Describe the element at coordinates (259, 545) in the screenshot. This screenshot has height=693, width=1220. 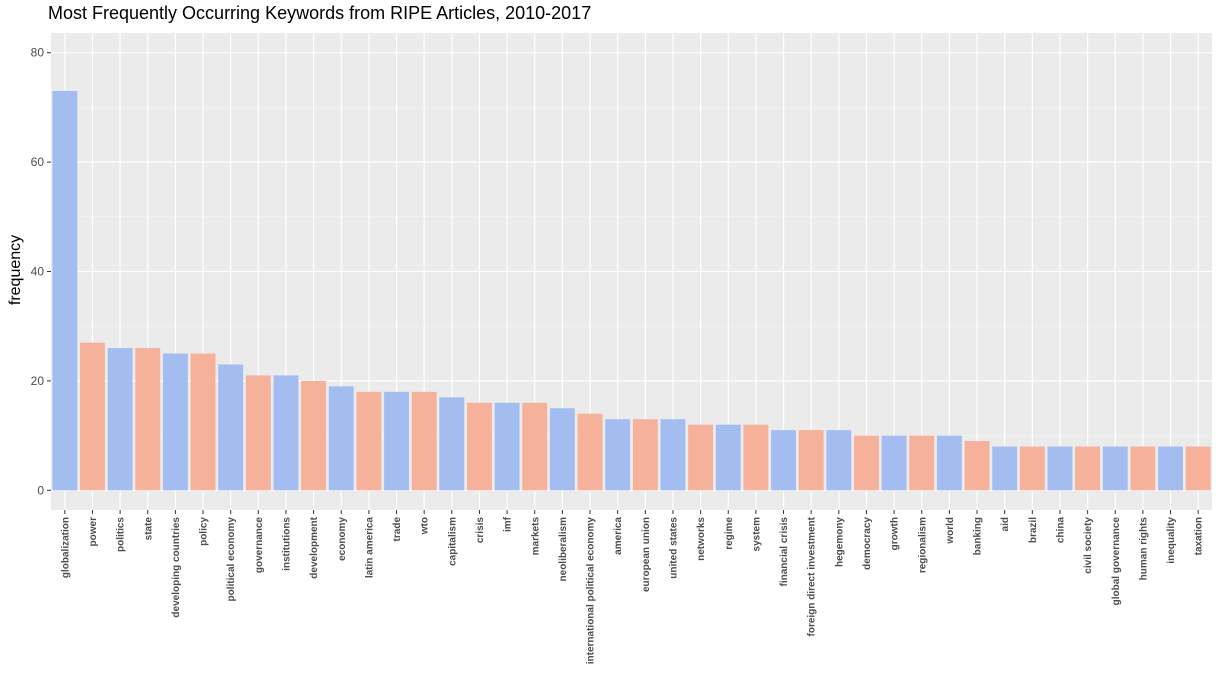
I see `x-tick-label: governance` at that location.